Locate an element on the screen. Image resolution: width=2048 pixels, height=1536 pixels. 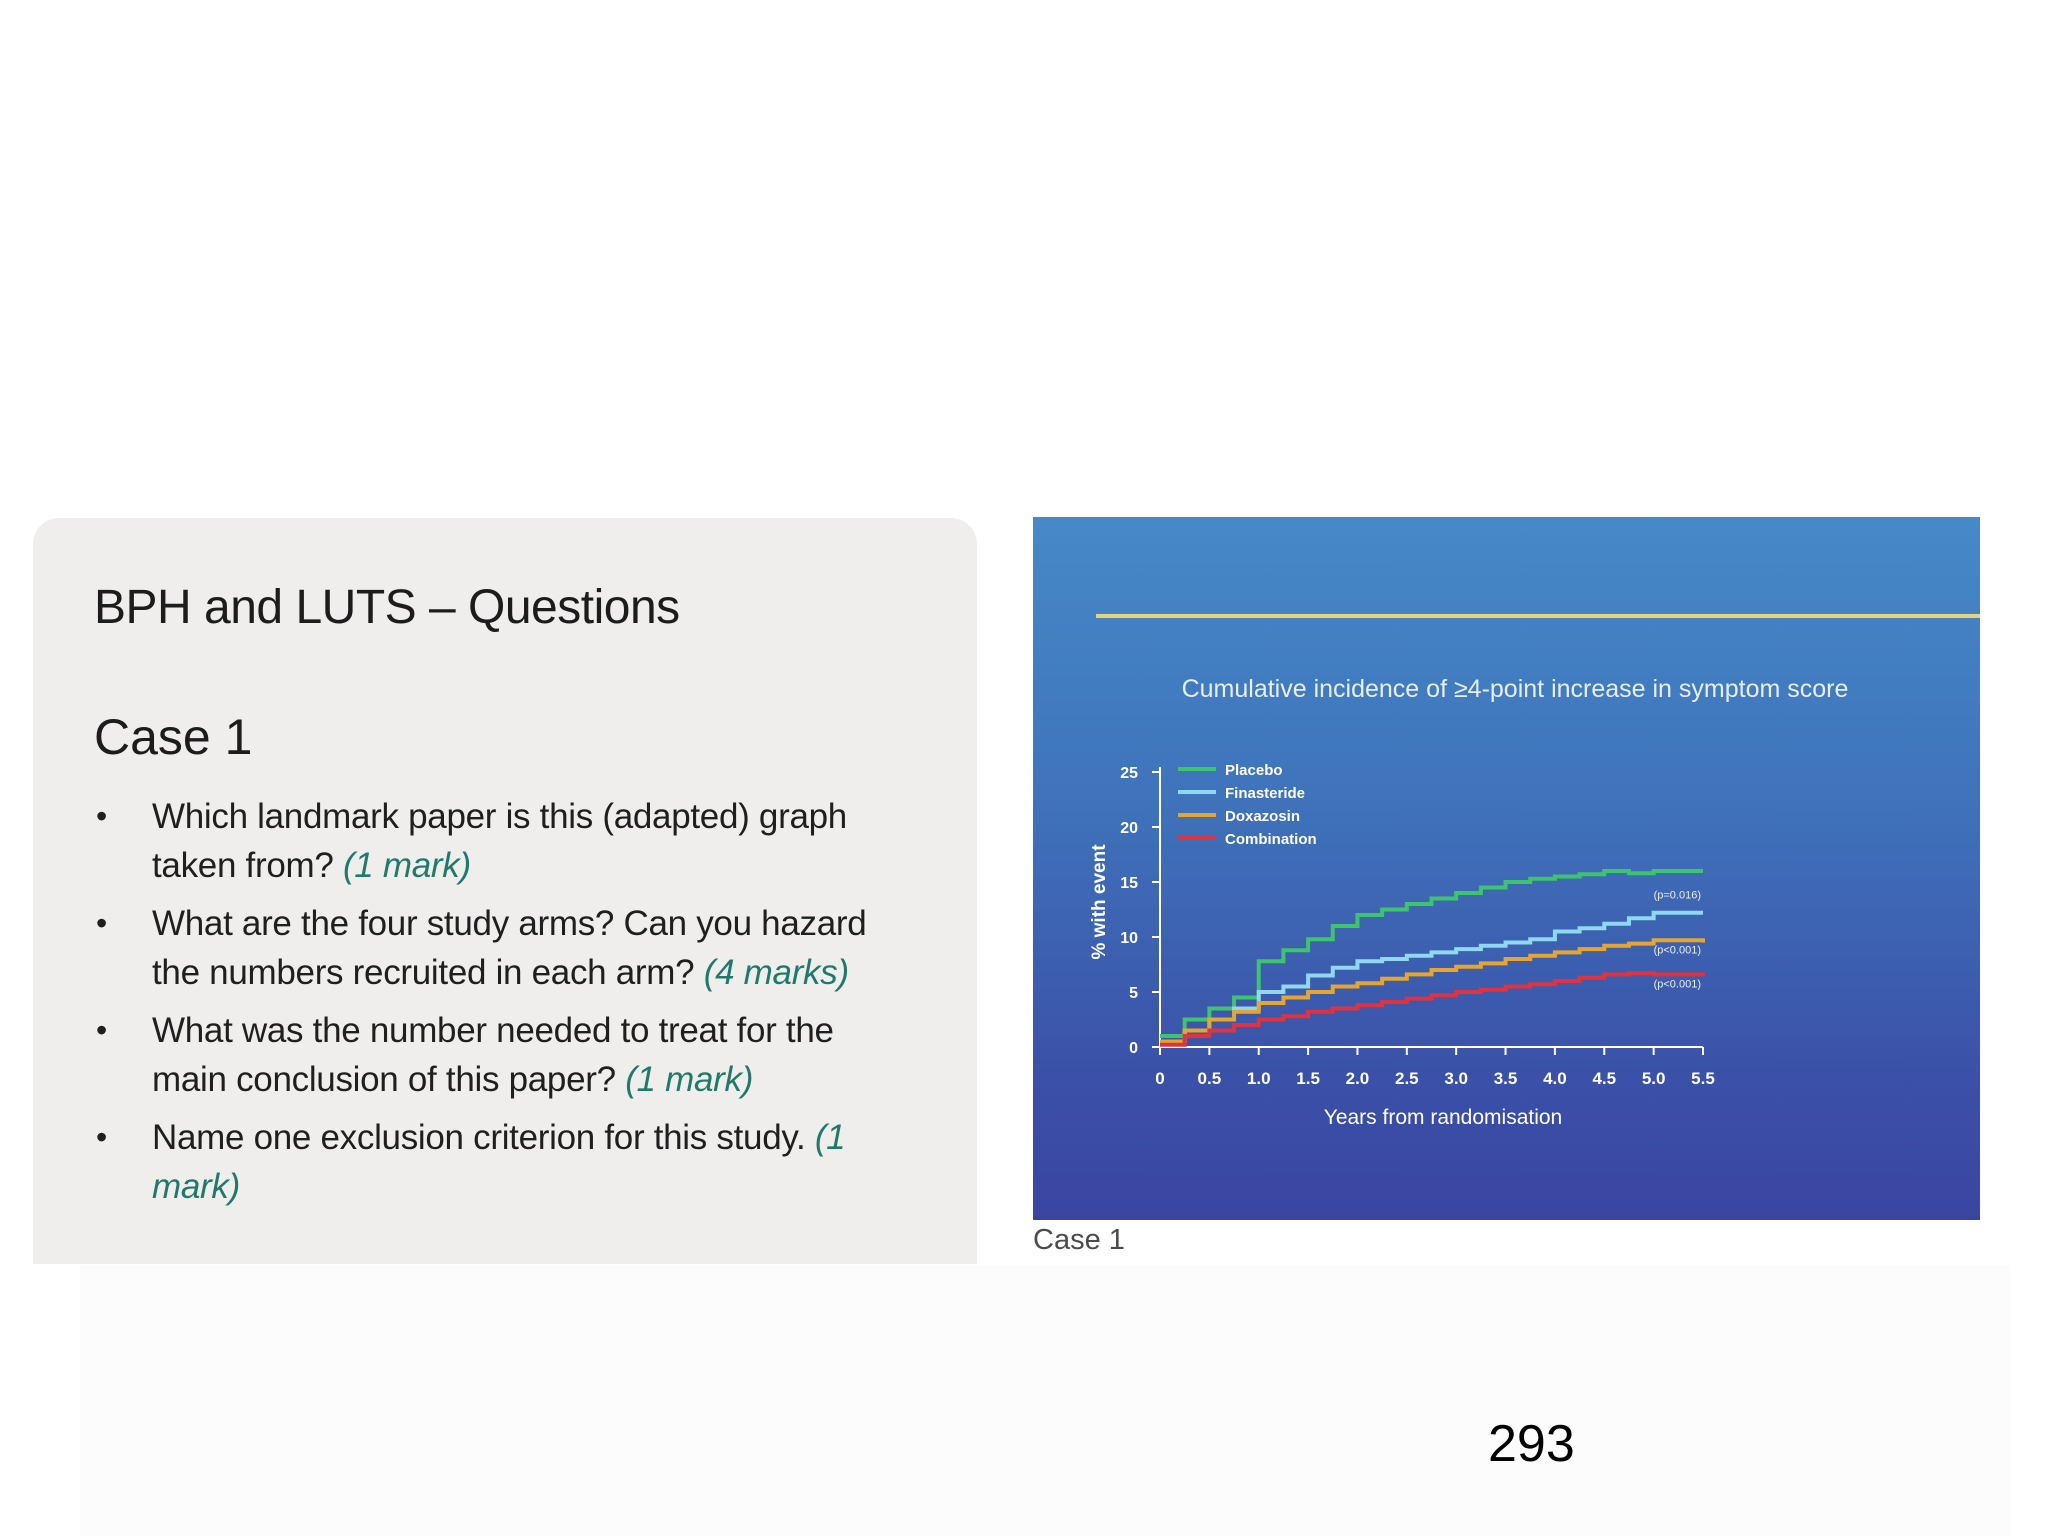
series-line-combination is located at coordinates (1432, 1009).